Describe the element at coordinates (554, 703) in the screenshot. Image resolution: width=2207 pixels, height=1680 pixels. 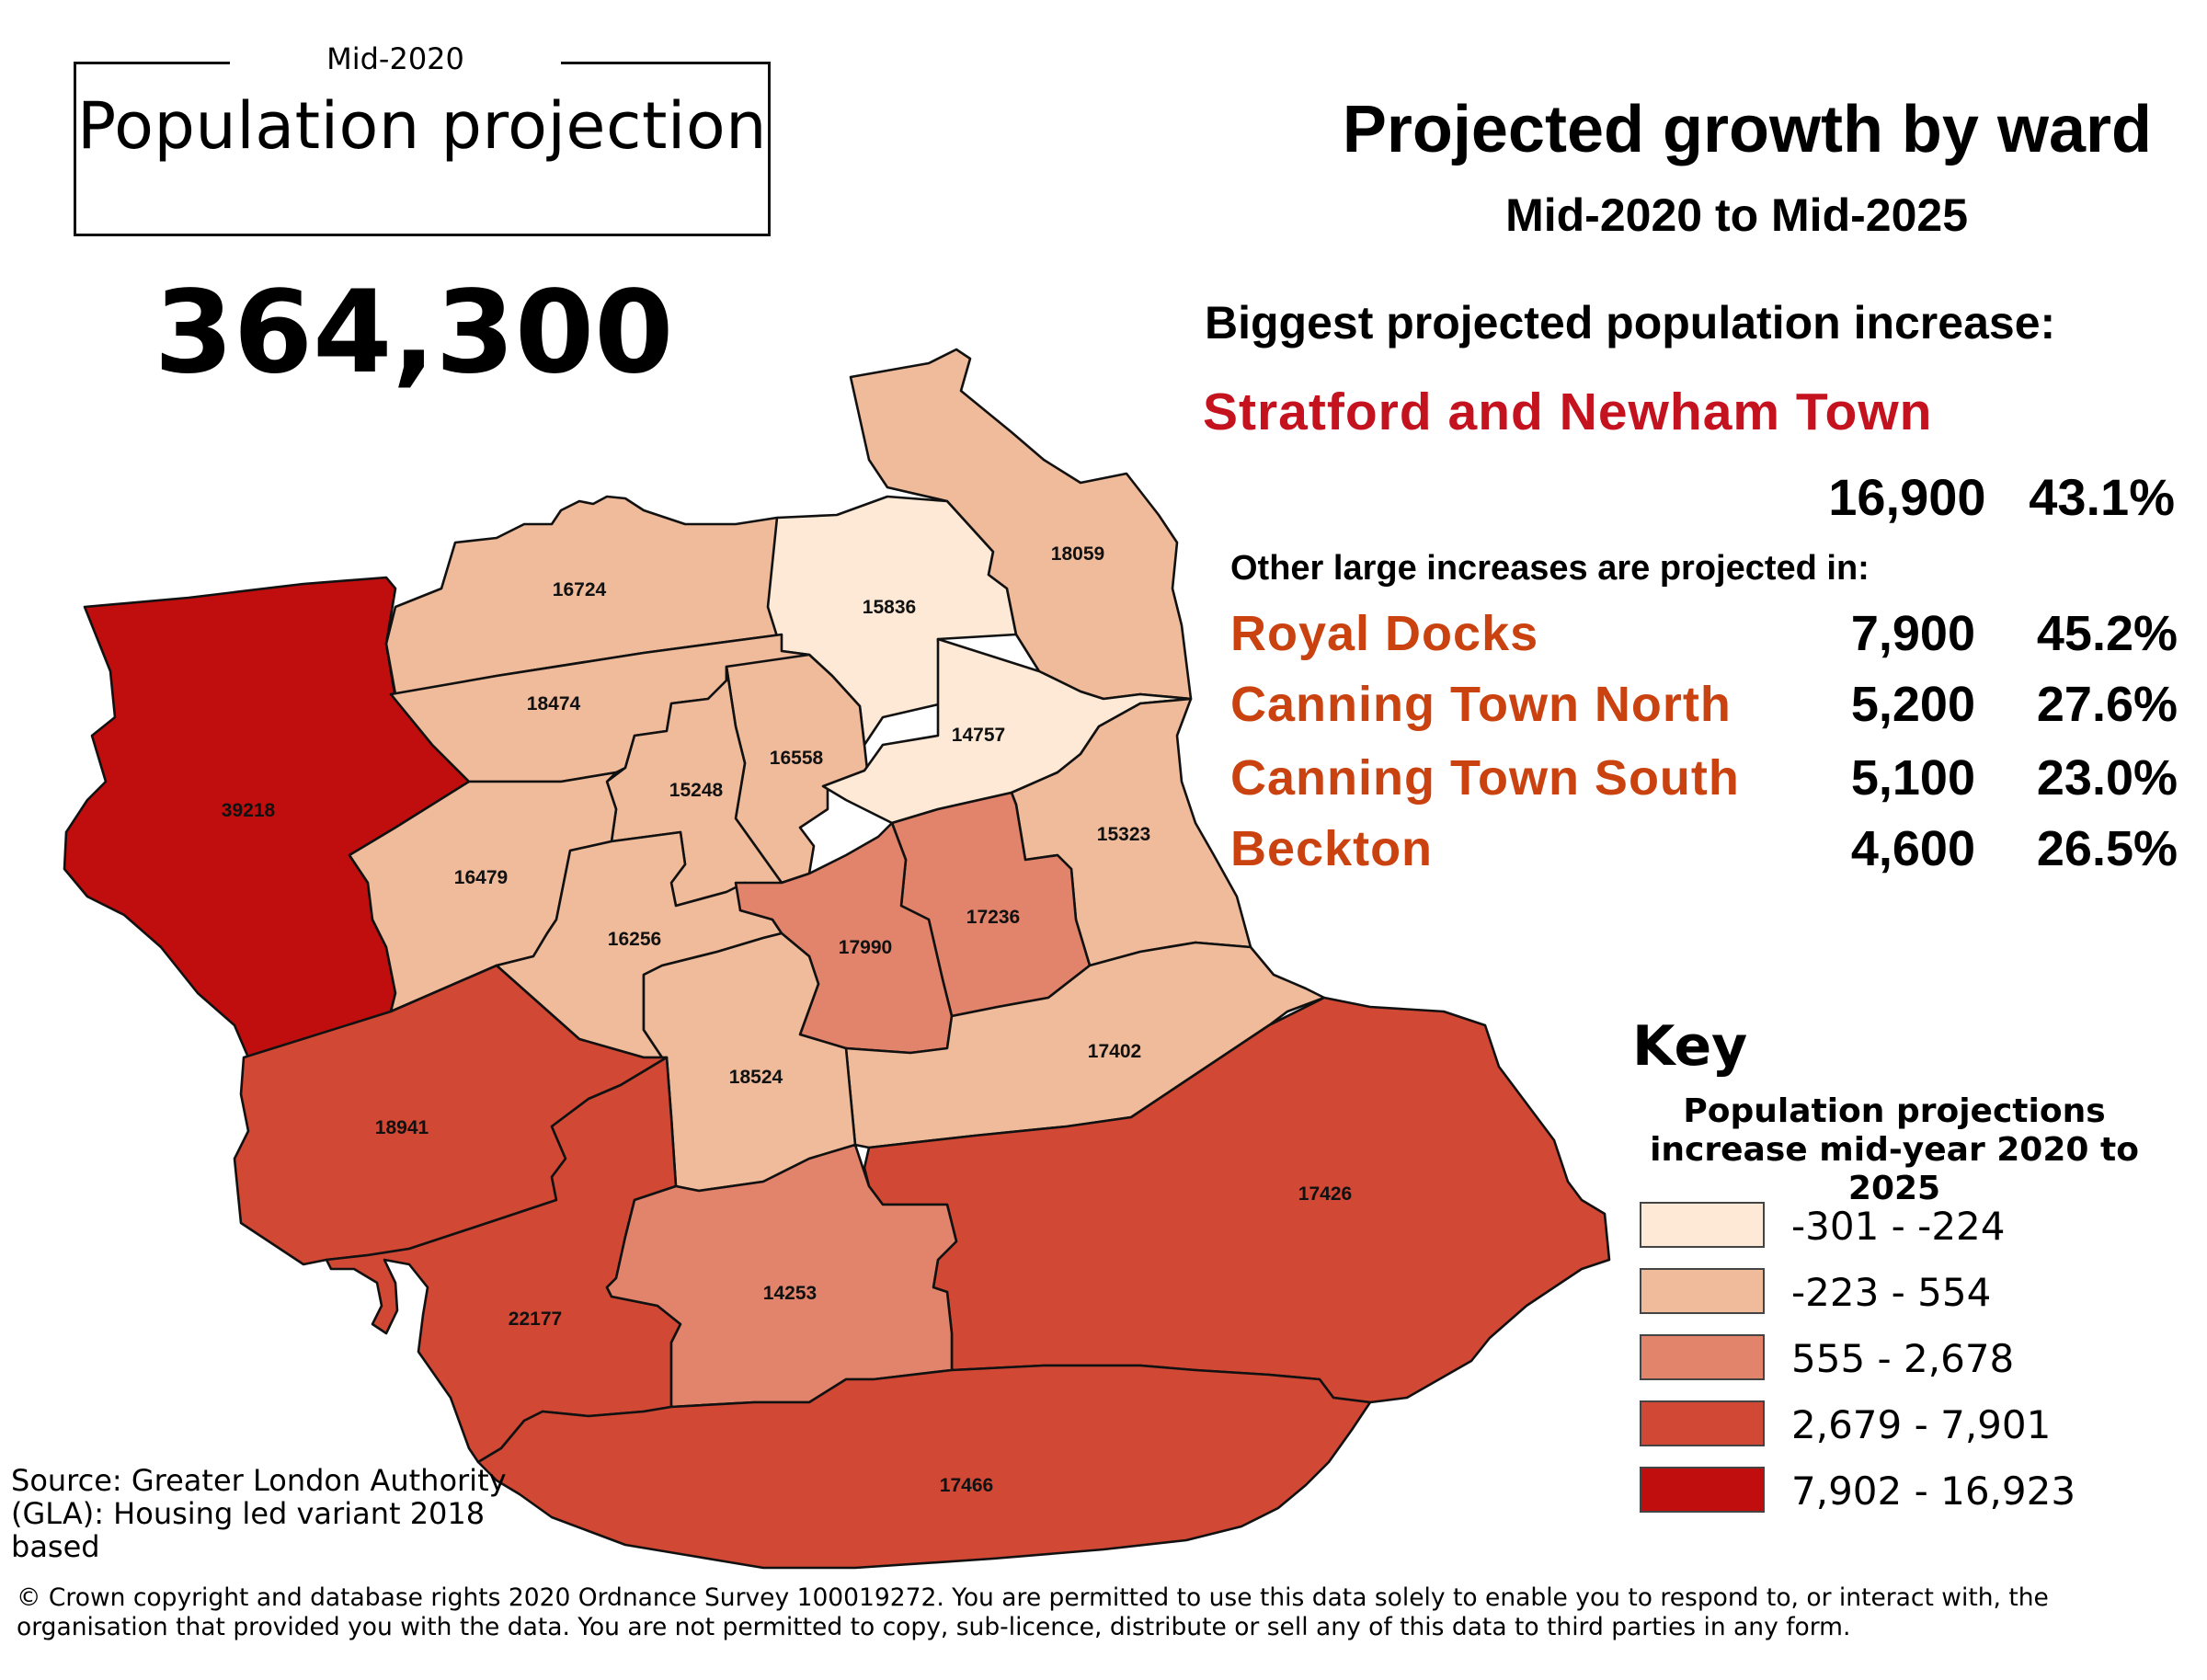
I see `ward-label: 18474` at that location.